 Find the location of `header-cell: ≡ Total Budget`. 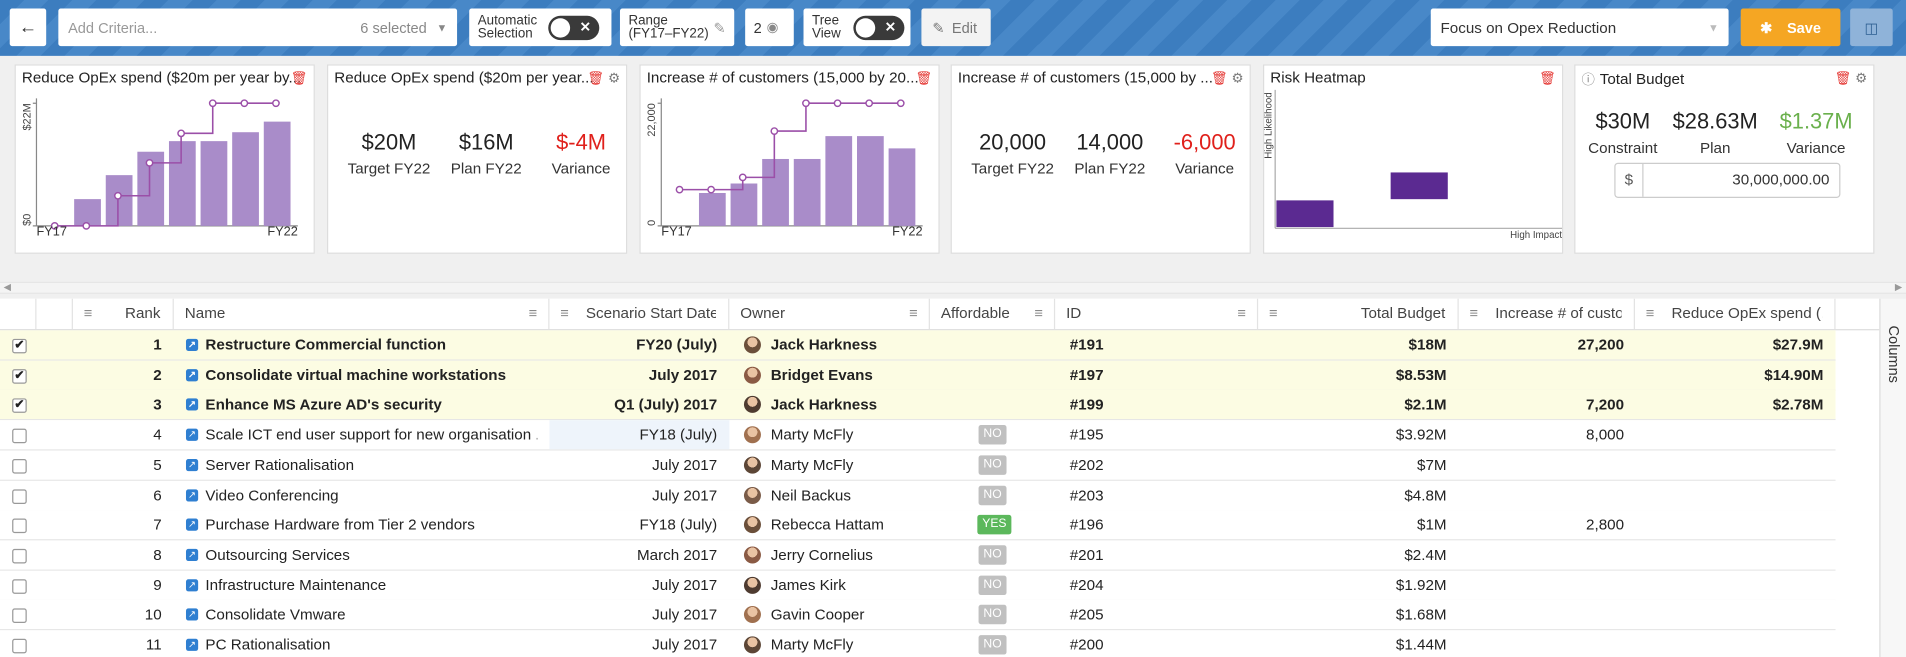

header-cell: ≡ Total Budget is located at coordinates (1358, 314).